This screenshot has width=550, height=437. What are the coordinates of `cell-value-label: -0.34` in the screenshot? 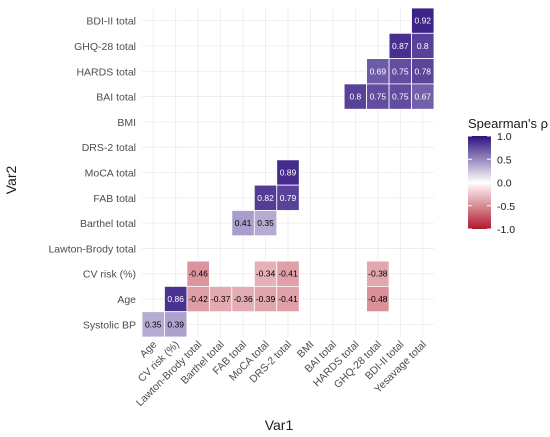 It's located at (266, 274).